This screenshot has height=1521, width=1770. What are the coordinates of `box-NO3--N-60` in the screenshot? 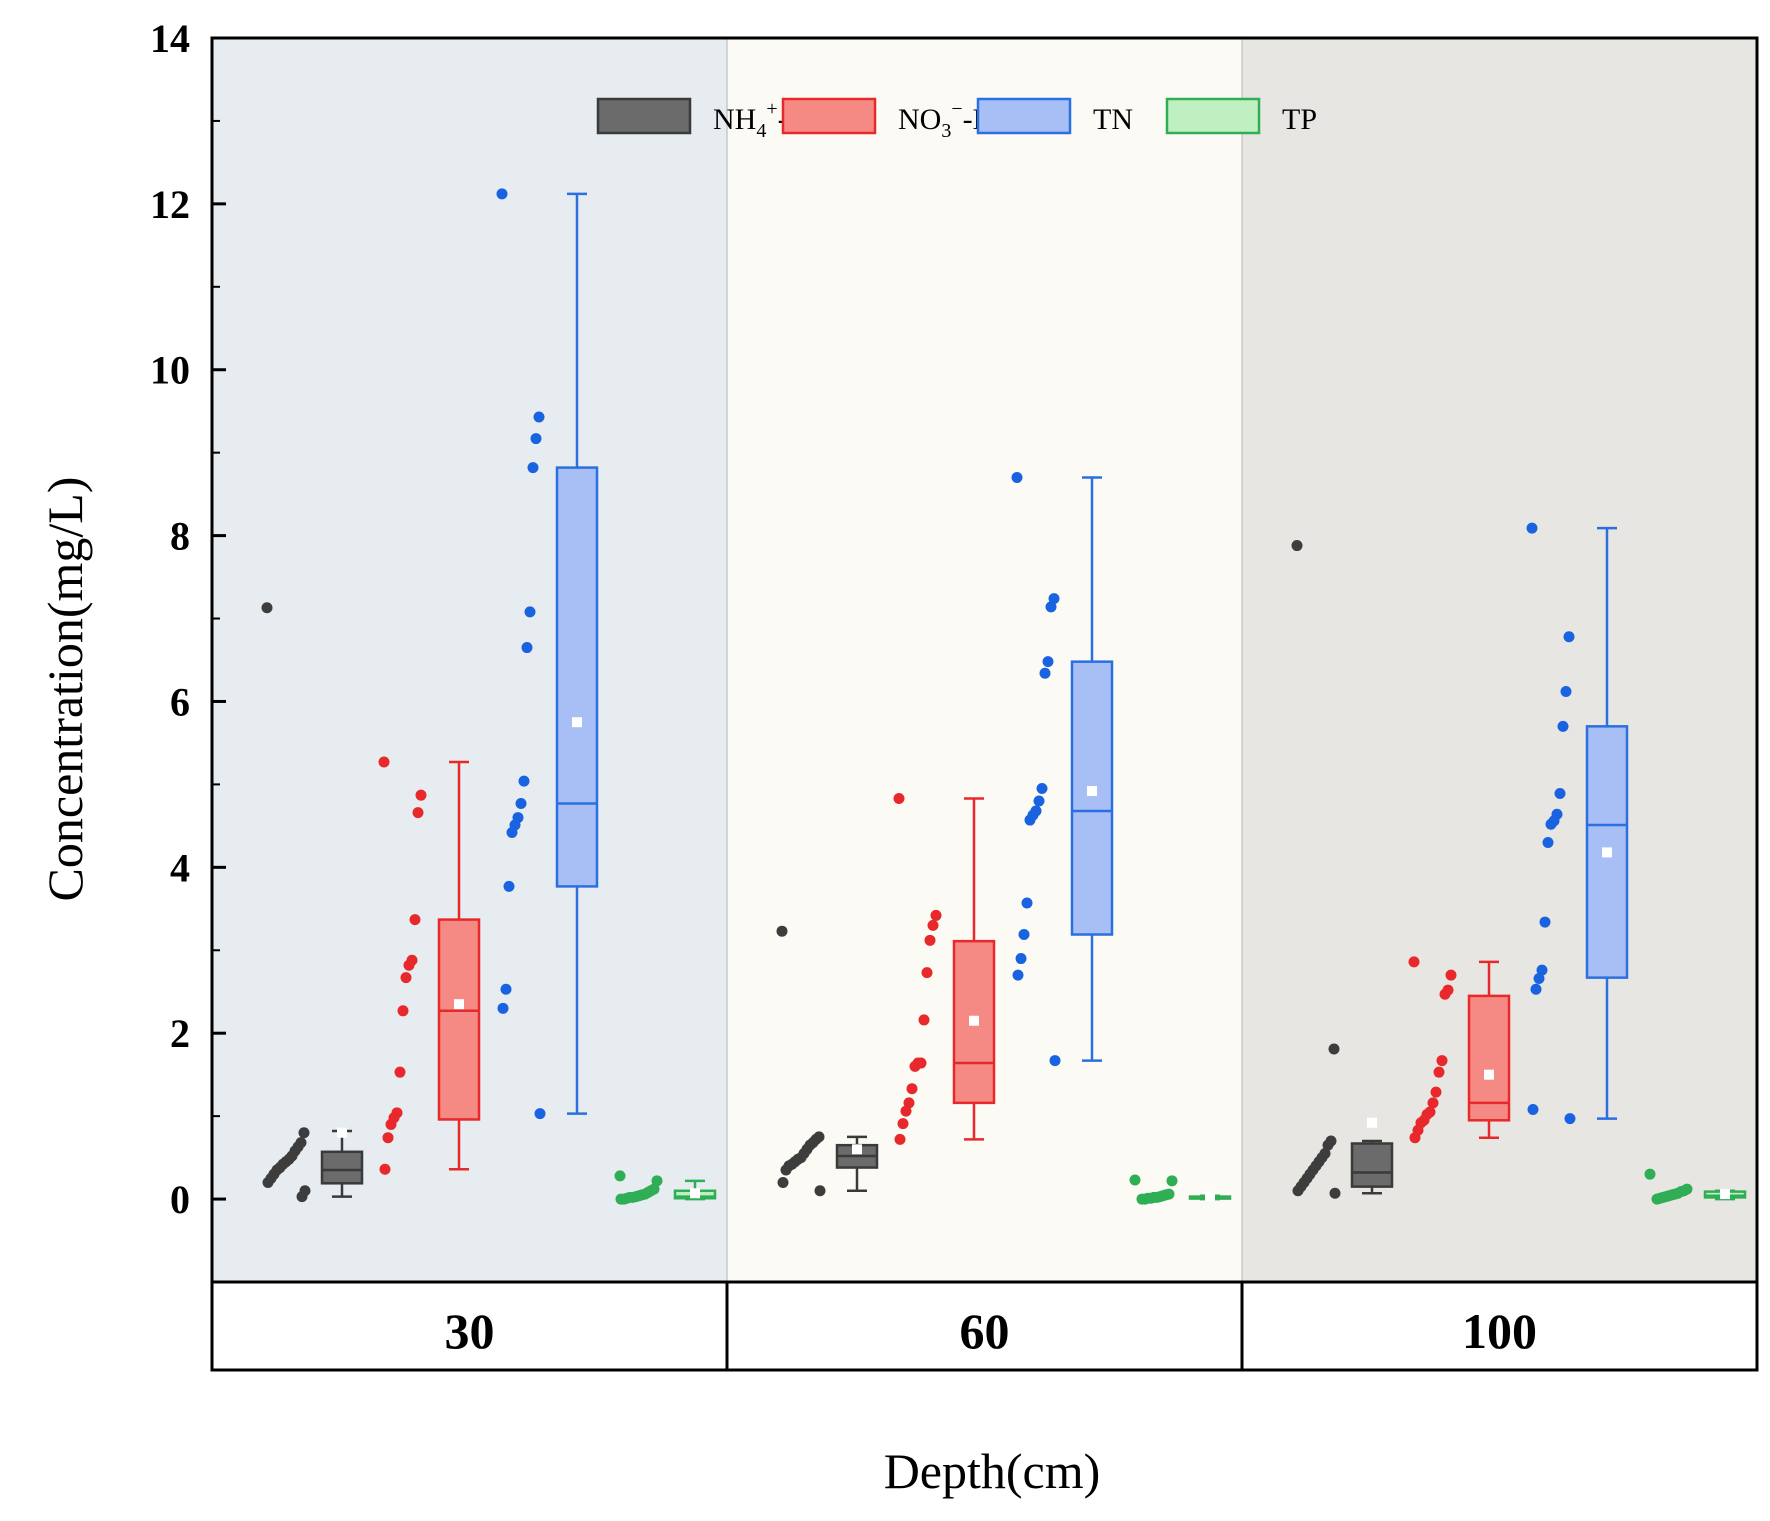 It's located at (944, 968).